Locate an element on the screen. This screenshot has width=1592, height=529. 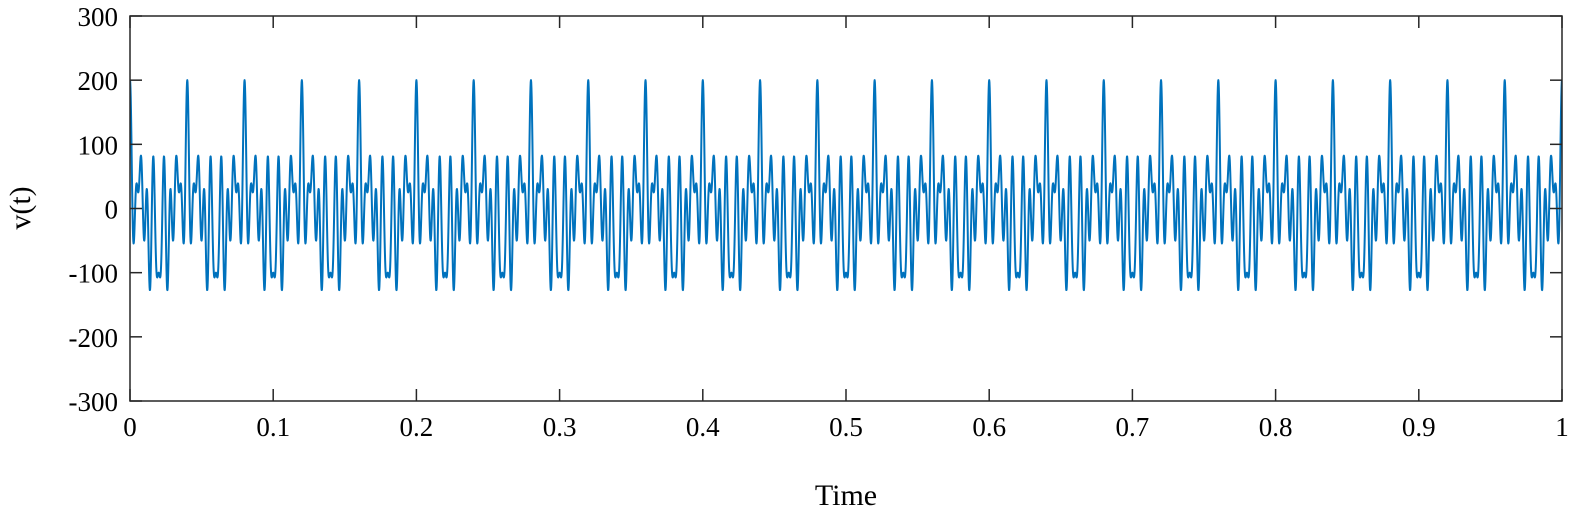
x-tick-label: 0.5 is located at coordinates (846, 427).